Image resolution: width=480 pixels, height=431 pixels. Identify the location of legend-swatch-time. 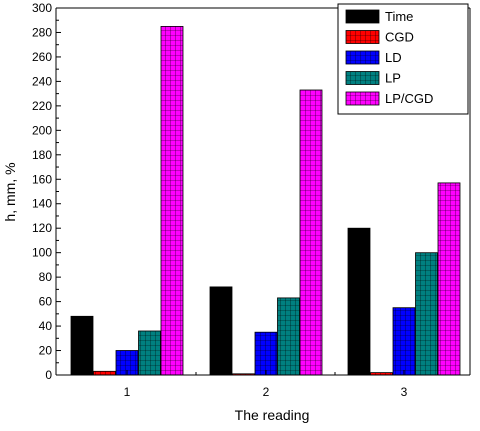
(362, 16).